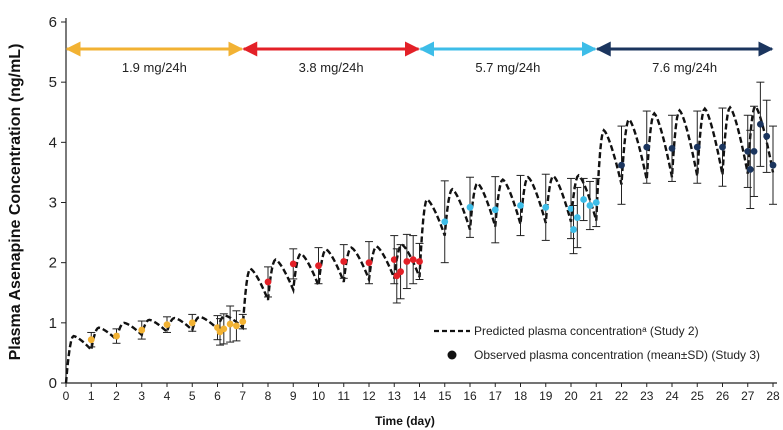  What do you see at coordinates (91, 396) in the screenshot?
I see `x-tick-label: 1` at bounding box center [91, 396].